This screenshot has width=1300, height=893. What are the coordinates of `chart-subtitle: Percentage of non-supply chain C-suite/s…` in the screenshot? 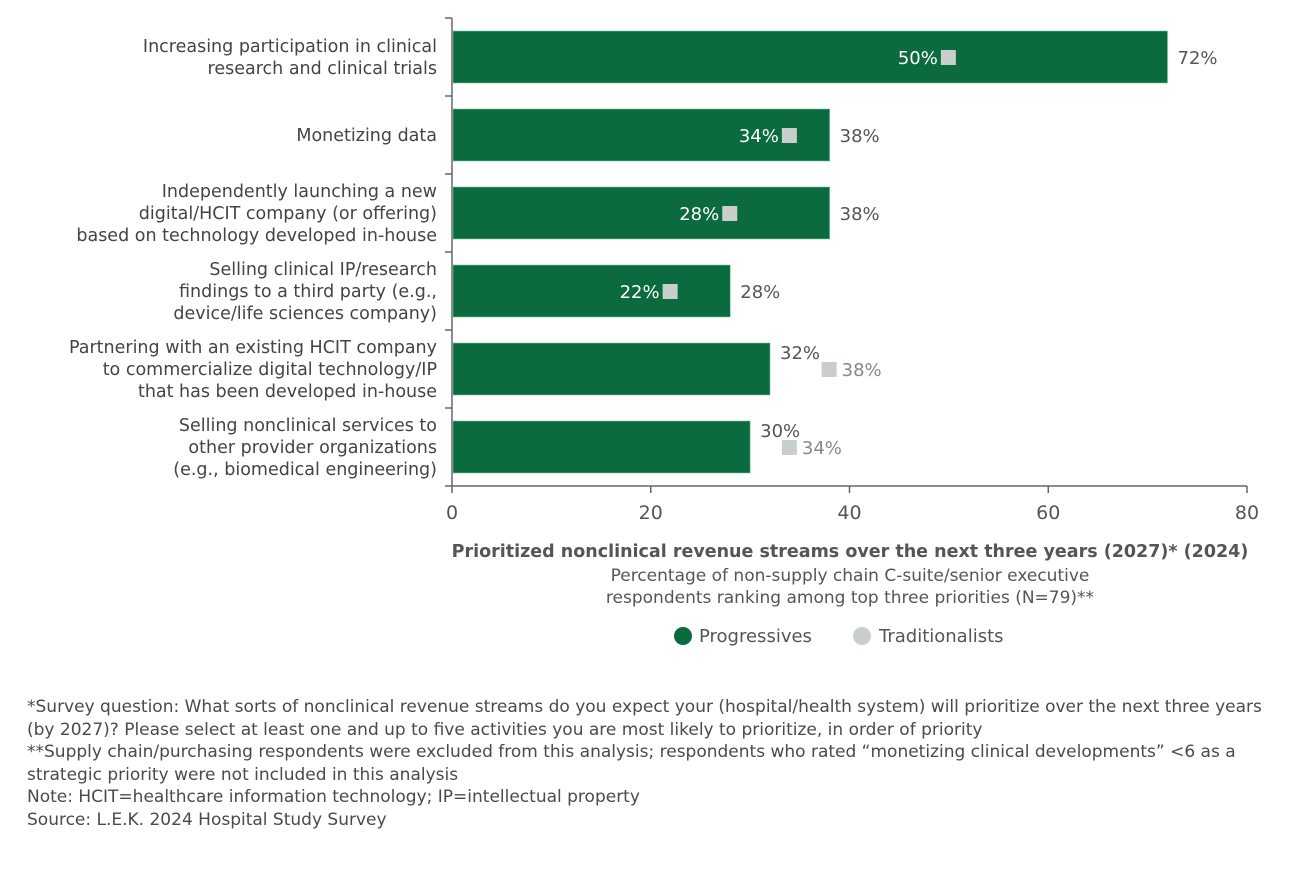 It's located at (850, 576).